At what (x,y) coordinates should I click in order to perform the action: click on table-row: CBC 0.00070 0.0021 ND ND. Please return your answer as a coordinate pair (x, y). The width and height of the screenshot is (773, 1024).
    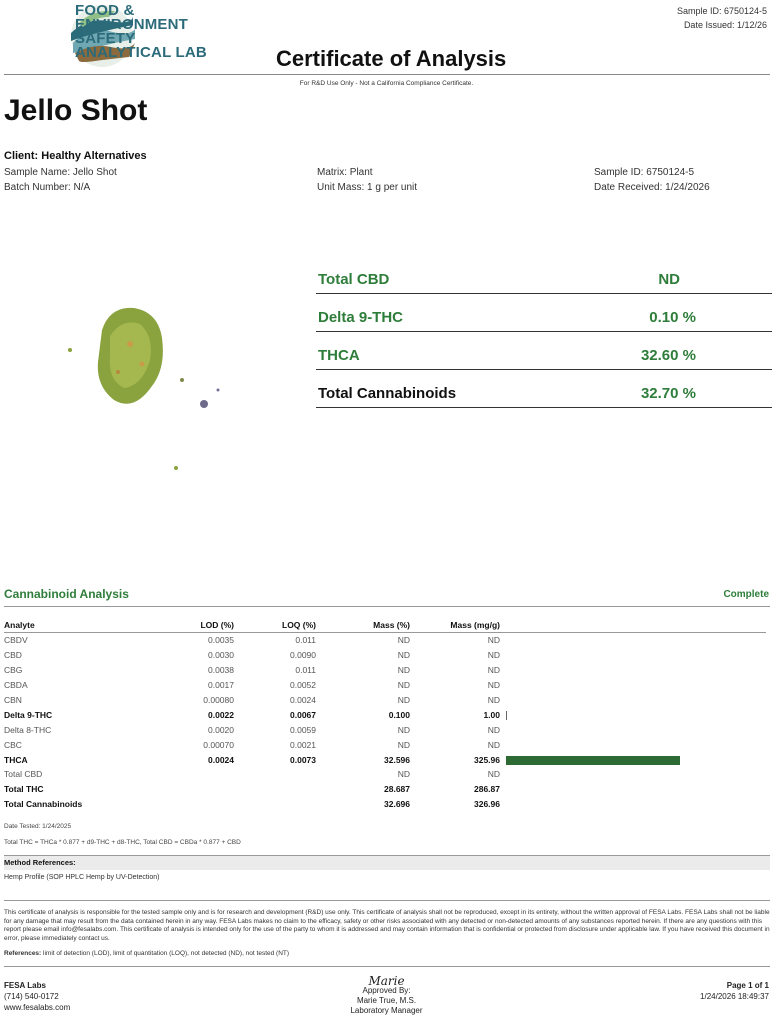
    Looking at the image, I should click on (385, 744).